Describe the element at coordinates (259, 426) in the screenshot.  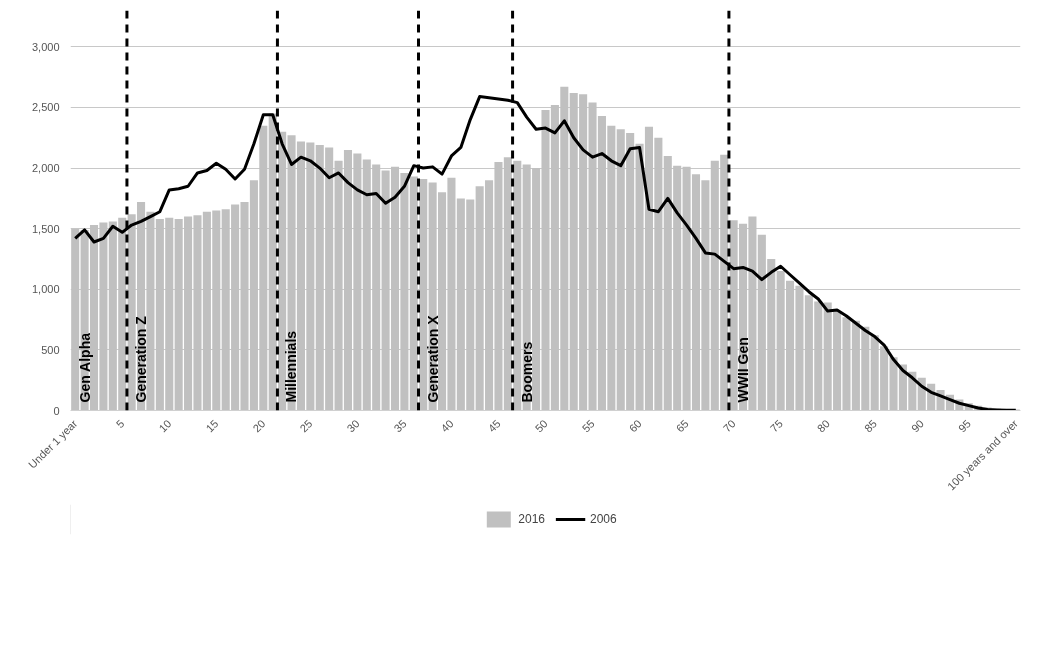
I see `x-tick-label: 20` at that location.